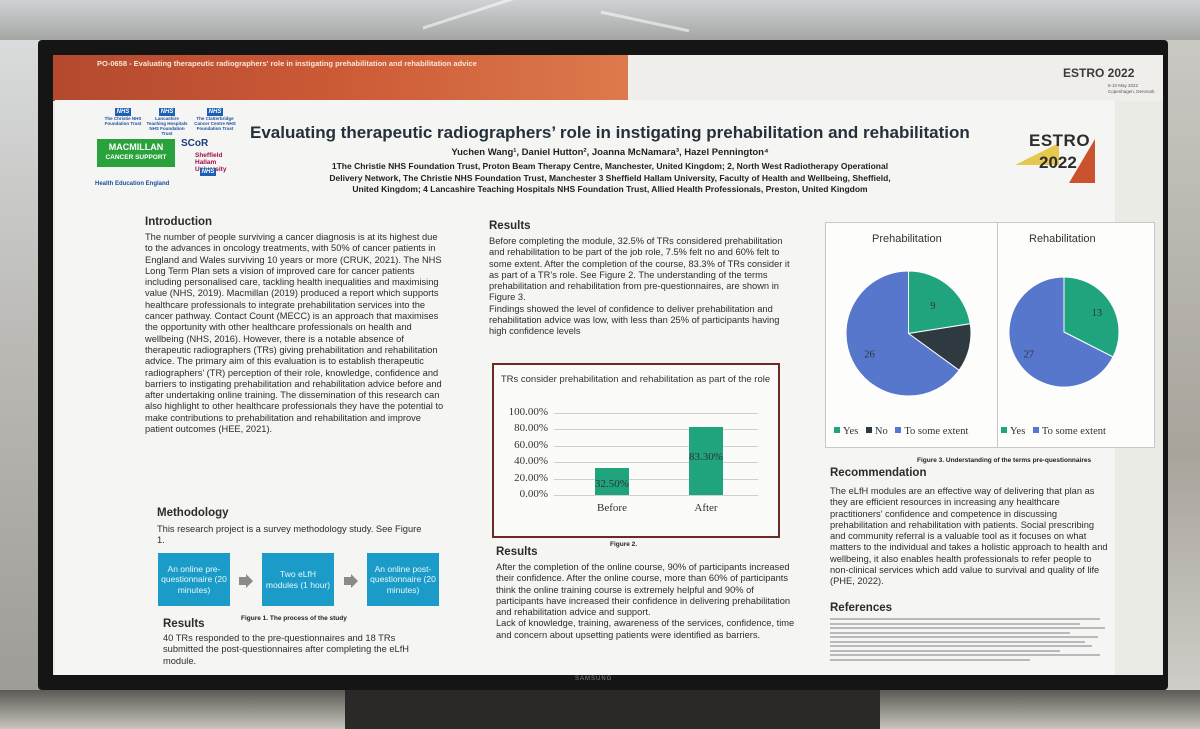  Describe the element at coordinates (861, 608) in the screenshot. I see `references-heading: References` at that location.